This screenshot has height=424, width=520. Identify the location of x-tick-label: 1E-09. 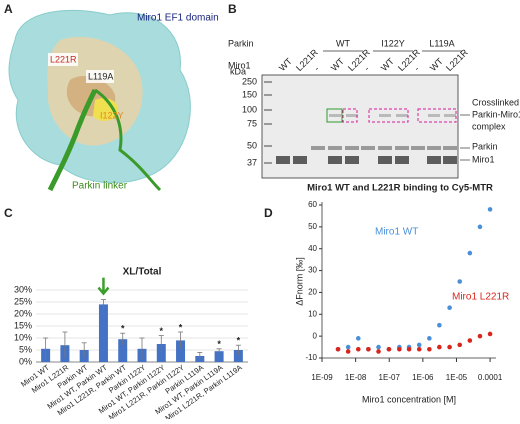
(322, 377).